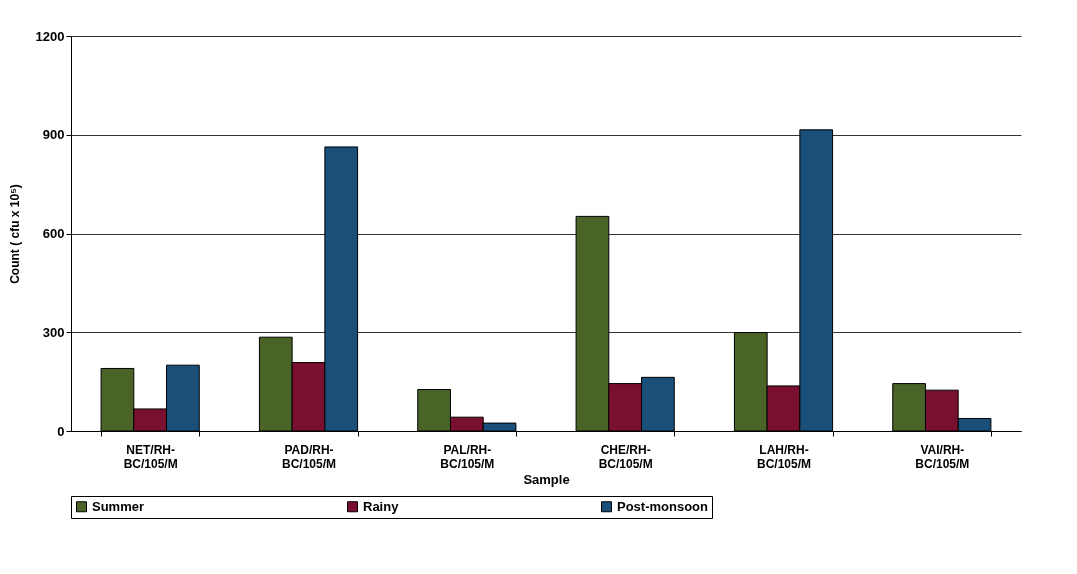 Image resolution: width=1077 pixels, height=574 pixels. What do you see at coordinates (61, 431) in the screenshot?
I see `y-tick-label: 0` at bounding box center [61, 431].